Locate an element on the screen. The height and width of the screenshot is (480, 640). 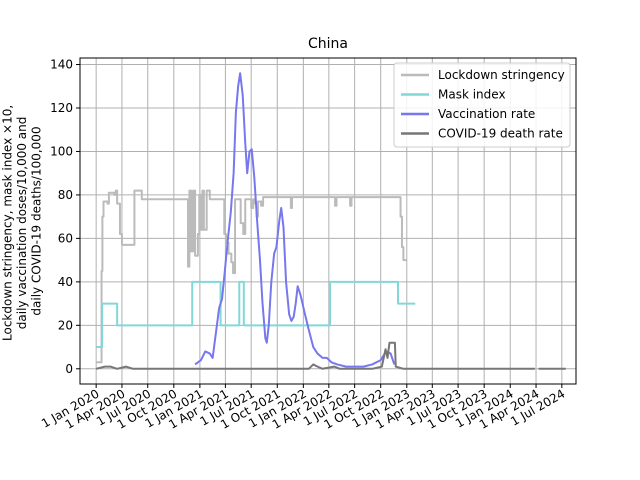
y-tick-label: 80 is located at coordinates (65, 195).